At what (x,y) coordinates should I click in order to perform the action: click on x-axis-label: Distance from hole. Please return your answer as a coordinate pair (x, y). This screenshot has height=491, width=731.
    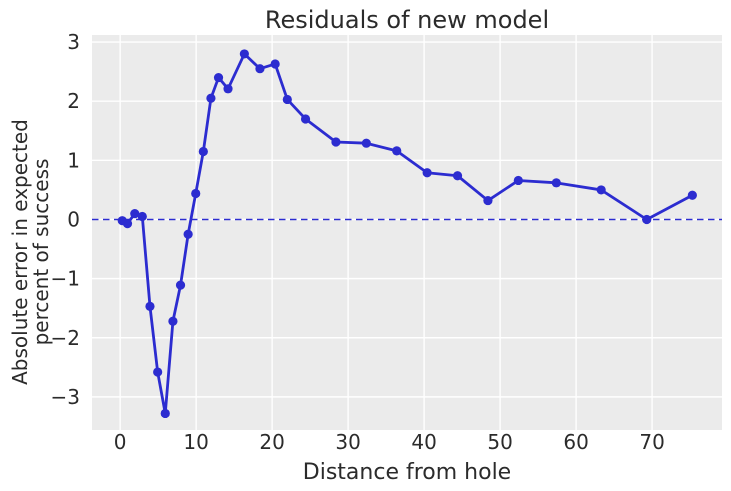
    Looking at the image, I should click on (407, 472).